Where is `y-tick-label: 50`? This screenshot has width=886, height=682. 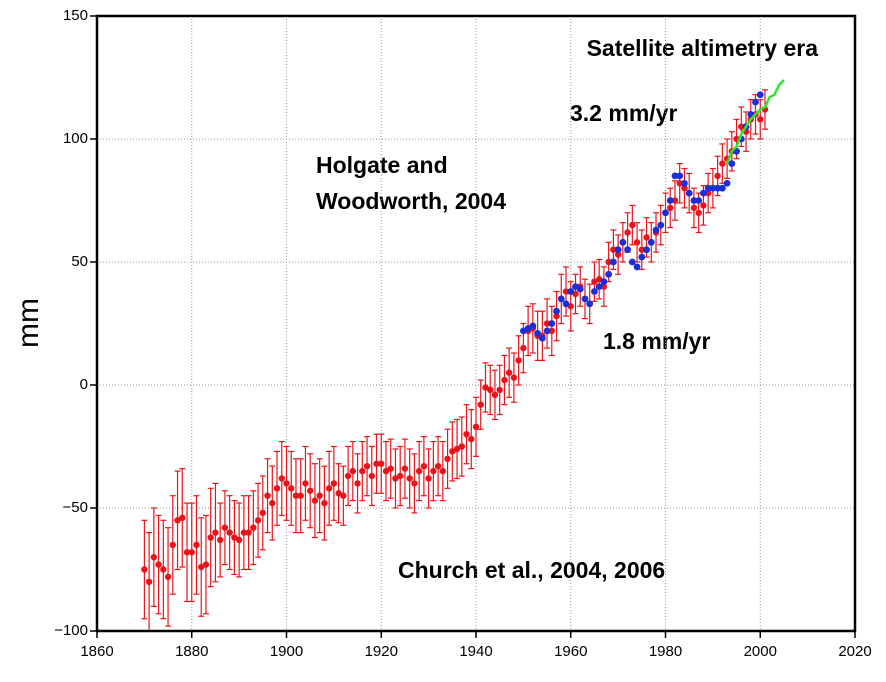
y-tick-label: 50 is located at coordinates (79, 261).